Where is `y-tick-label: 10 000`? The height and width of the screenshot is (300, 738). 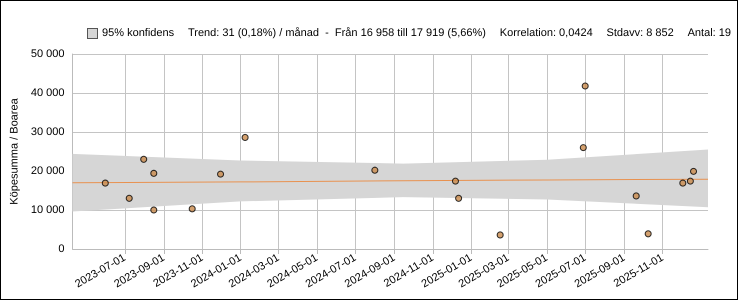
y-tick-label: 10 000 is located at coordinates (47, 210).